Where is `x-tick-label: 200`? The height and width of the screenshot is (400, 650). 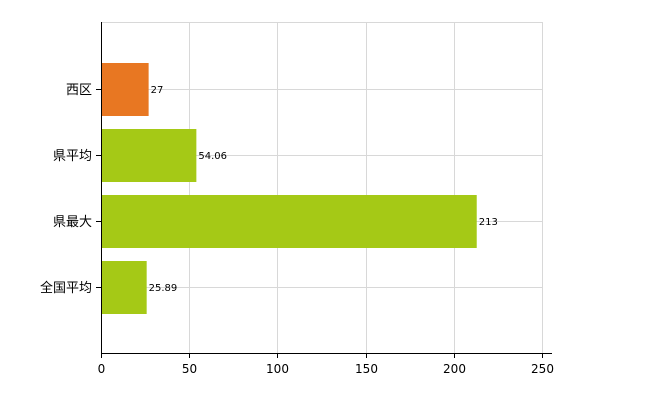 x-tick-label: 200 is located at coordinates (454, 369).